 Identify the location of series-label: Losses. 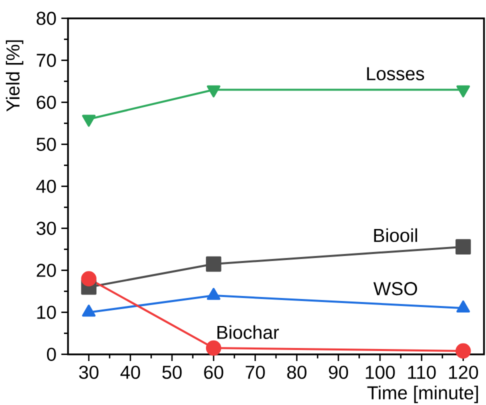
(395, 73).